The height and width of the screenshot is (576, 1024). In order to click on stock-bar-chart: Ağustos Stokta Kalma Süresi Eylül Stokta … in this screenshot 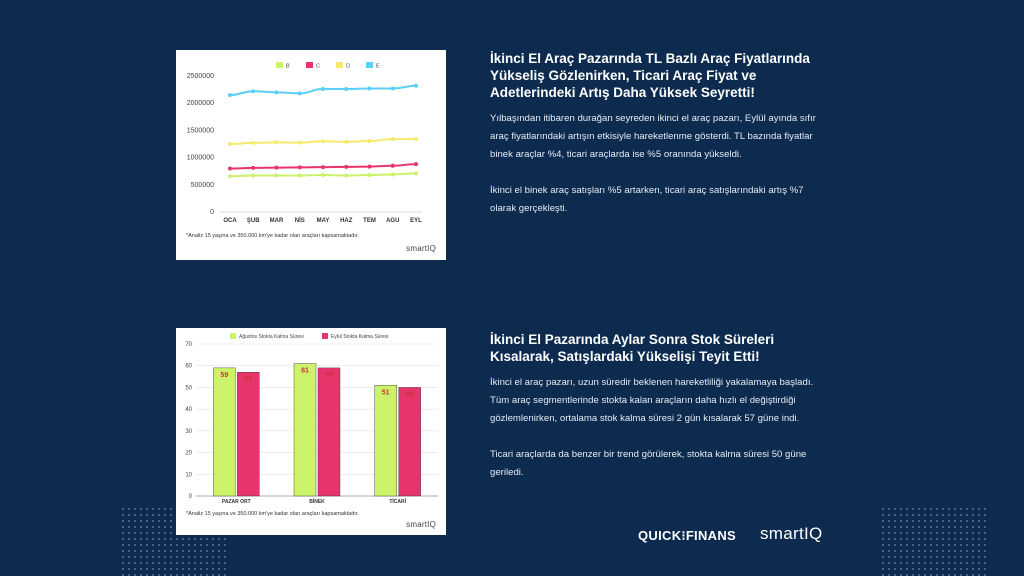, I will do `click(311, 419)`.